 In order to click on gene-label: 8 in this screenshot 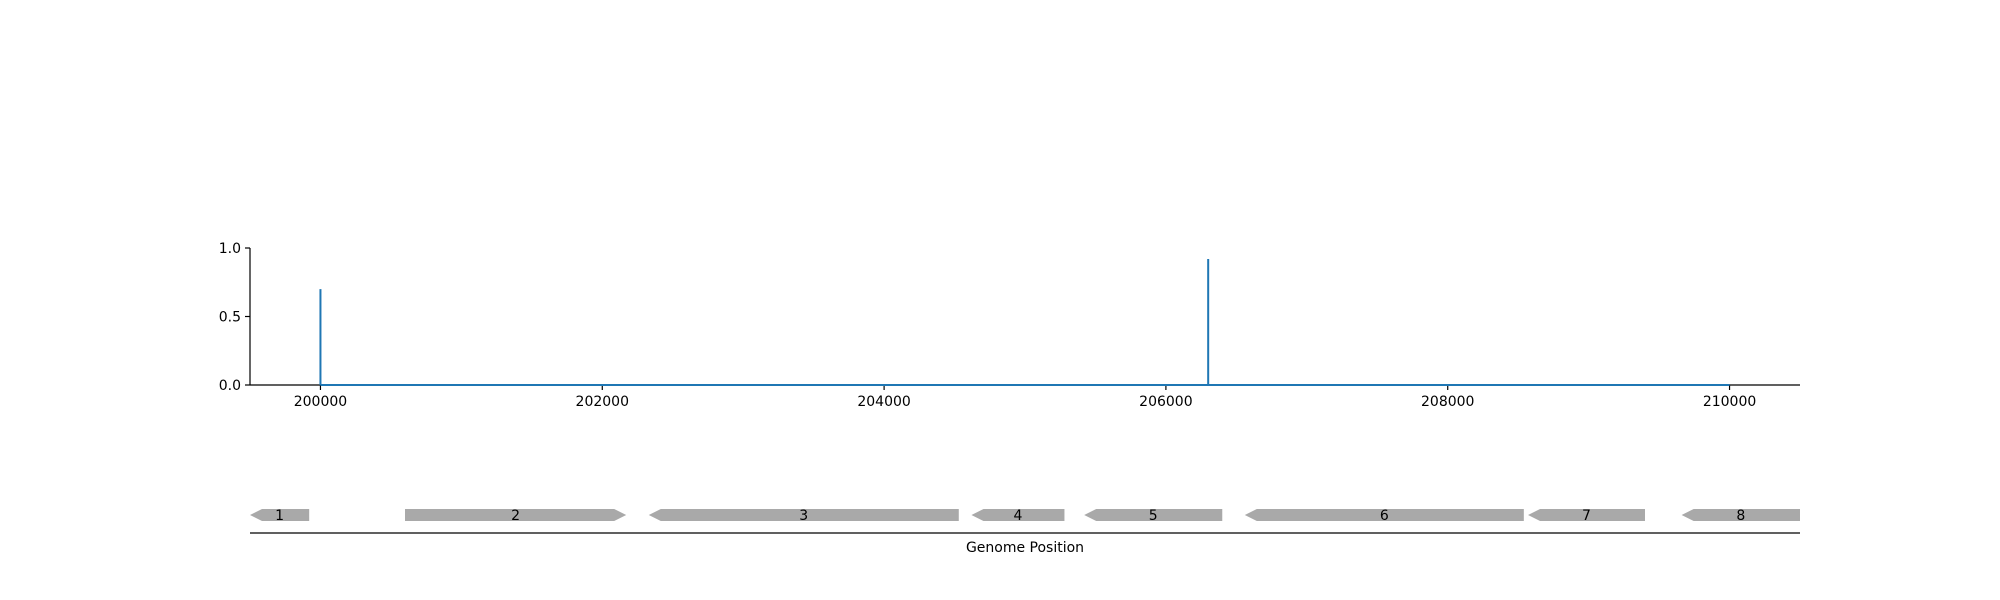, I will do `click(1740, 516)`.